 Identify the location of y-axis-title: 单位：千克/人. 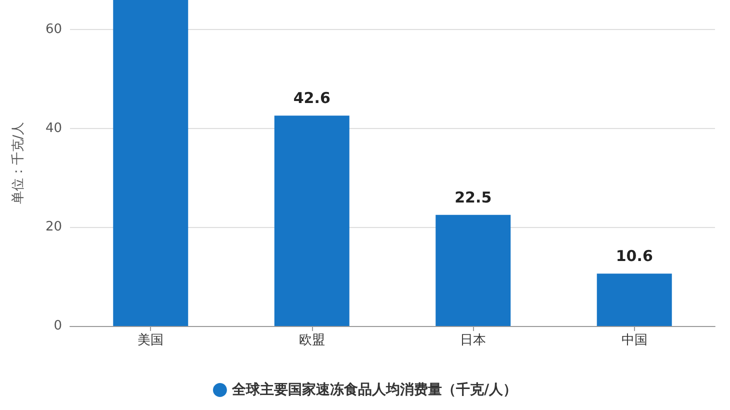
(18, 163).